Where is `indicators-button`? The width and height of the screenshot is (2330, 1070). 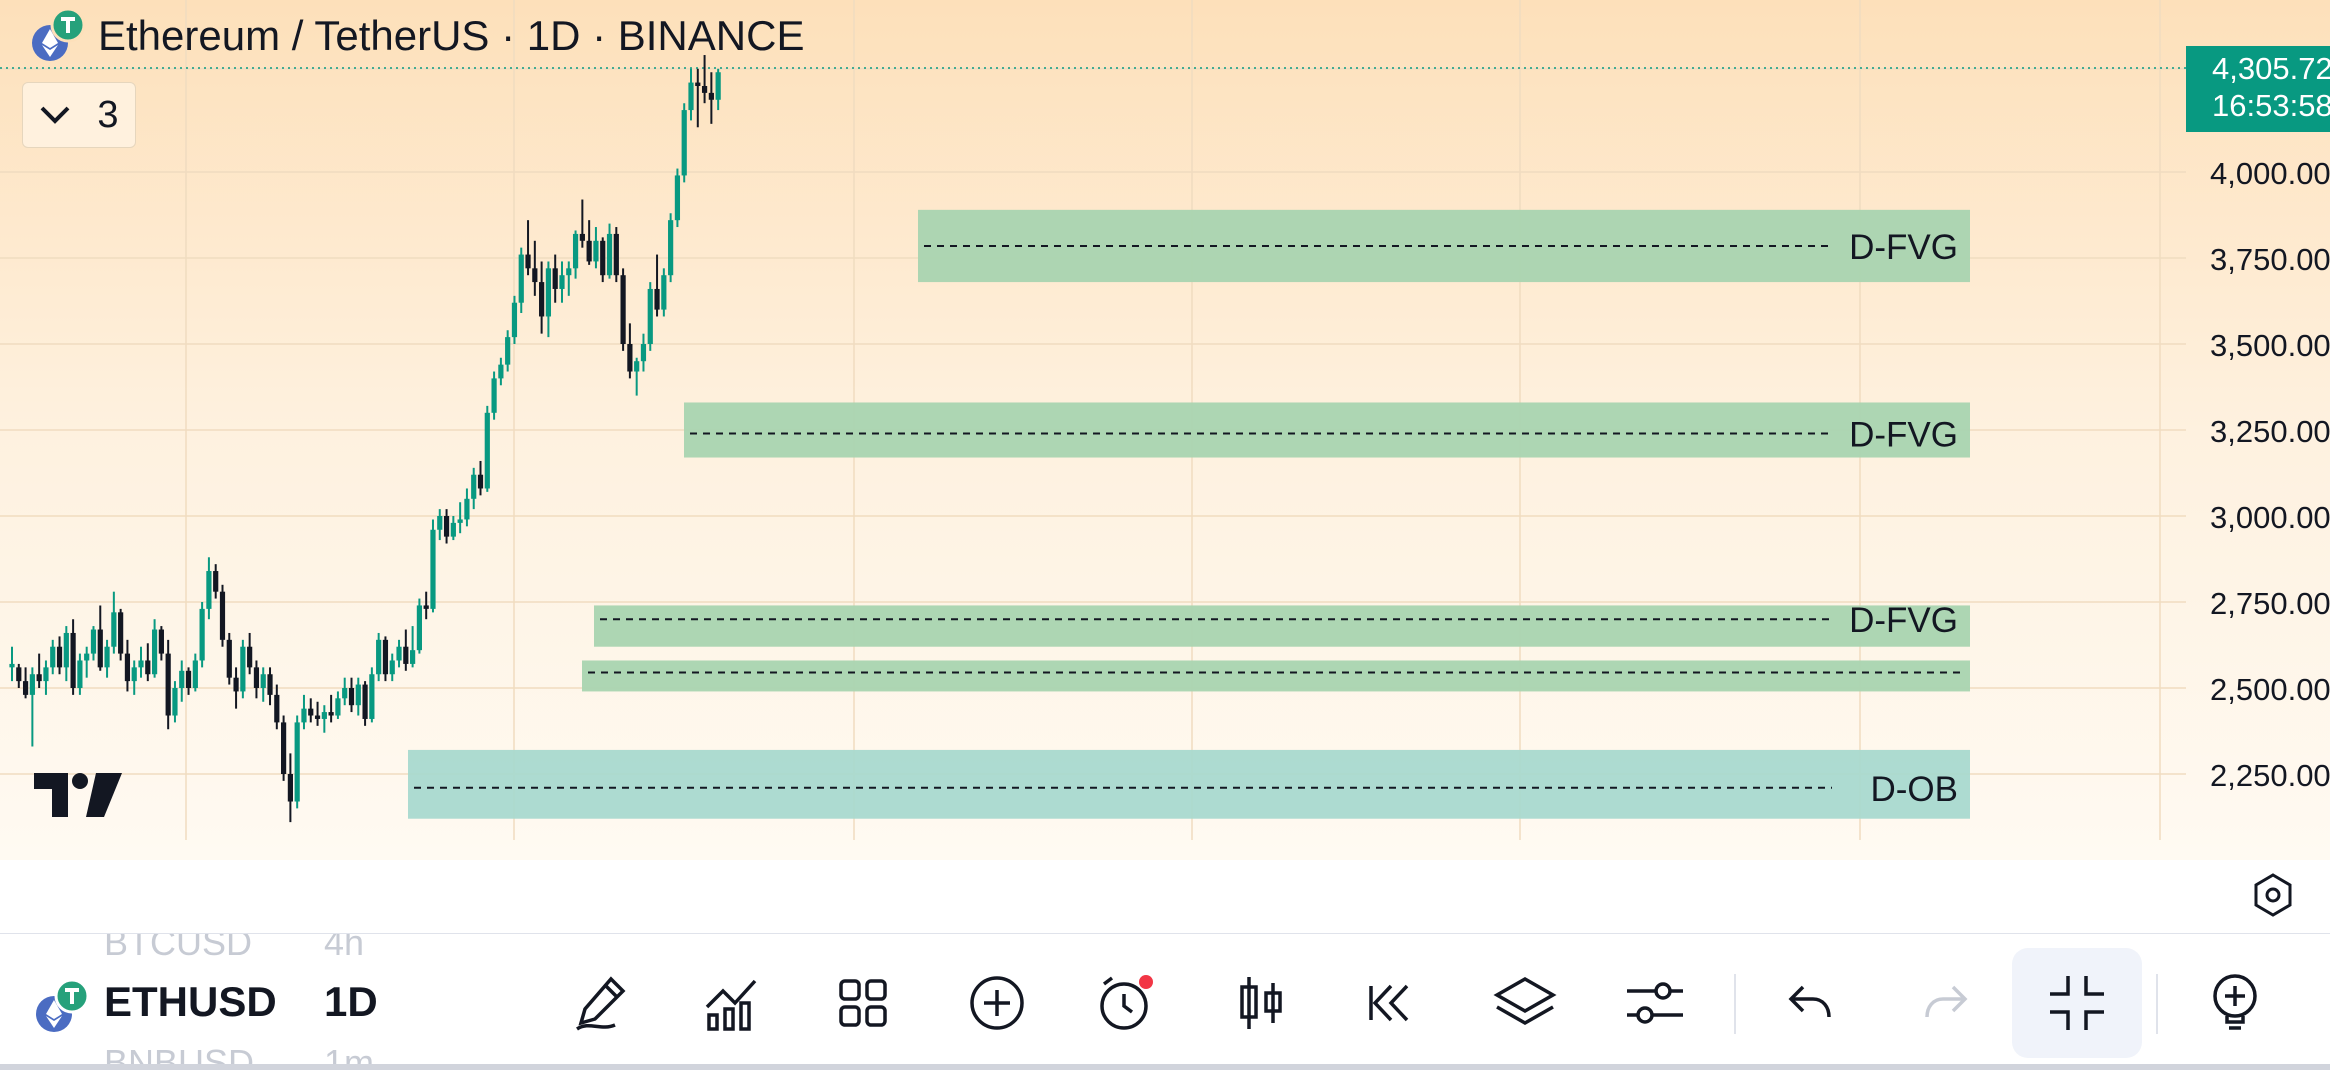
indicators-button is located at coordinates (731, 1003).